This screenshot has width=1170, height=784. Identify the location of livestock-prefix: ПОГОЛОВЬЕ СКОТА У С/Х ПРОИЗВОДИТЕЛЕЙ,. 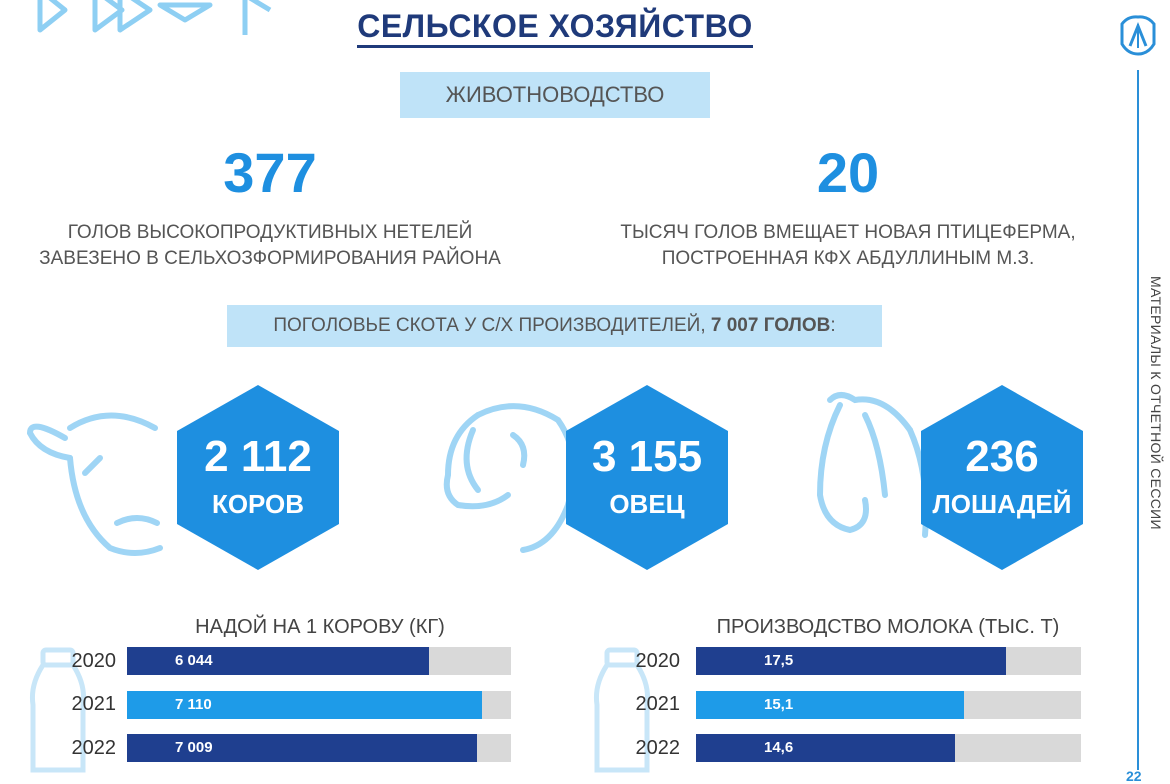
(492, 325).